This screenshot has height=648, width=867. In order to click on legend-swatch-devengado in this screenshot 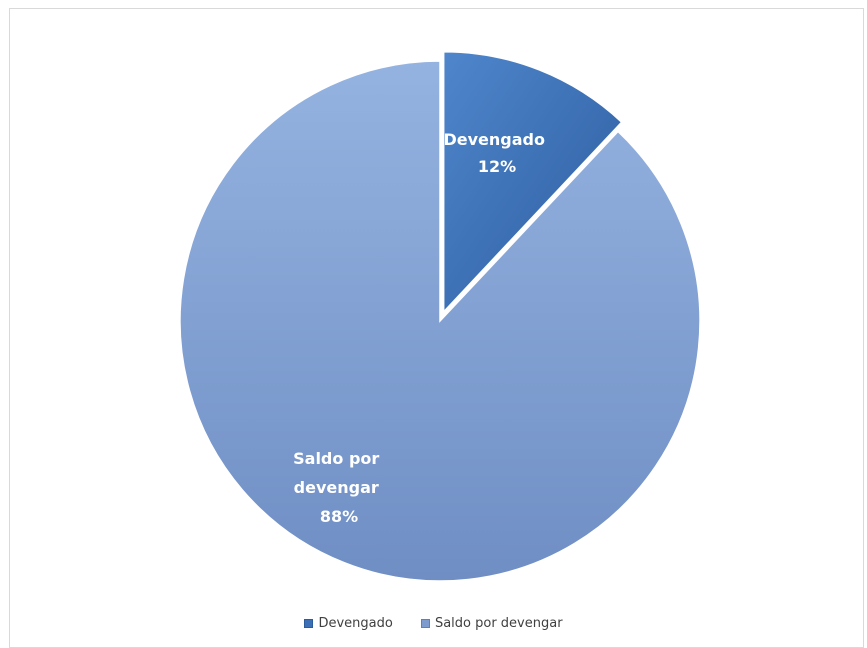, I will do `click(309, 623)`.